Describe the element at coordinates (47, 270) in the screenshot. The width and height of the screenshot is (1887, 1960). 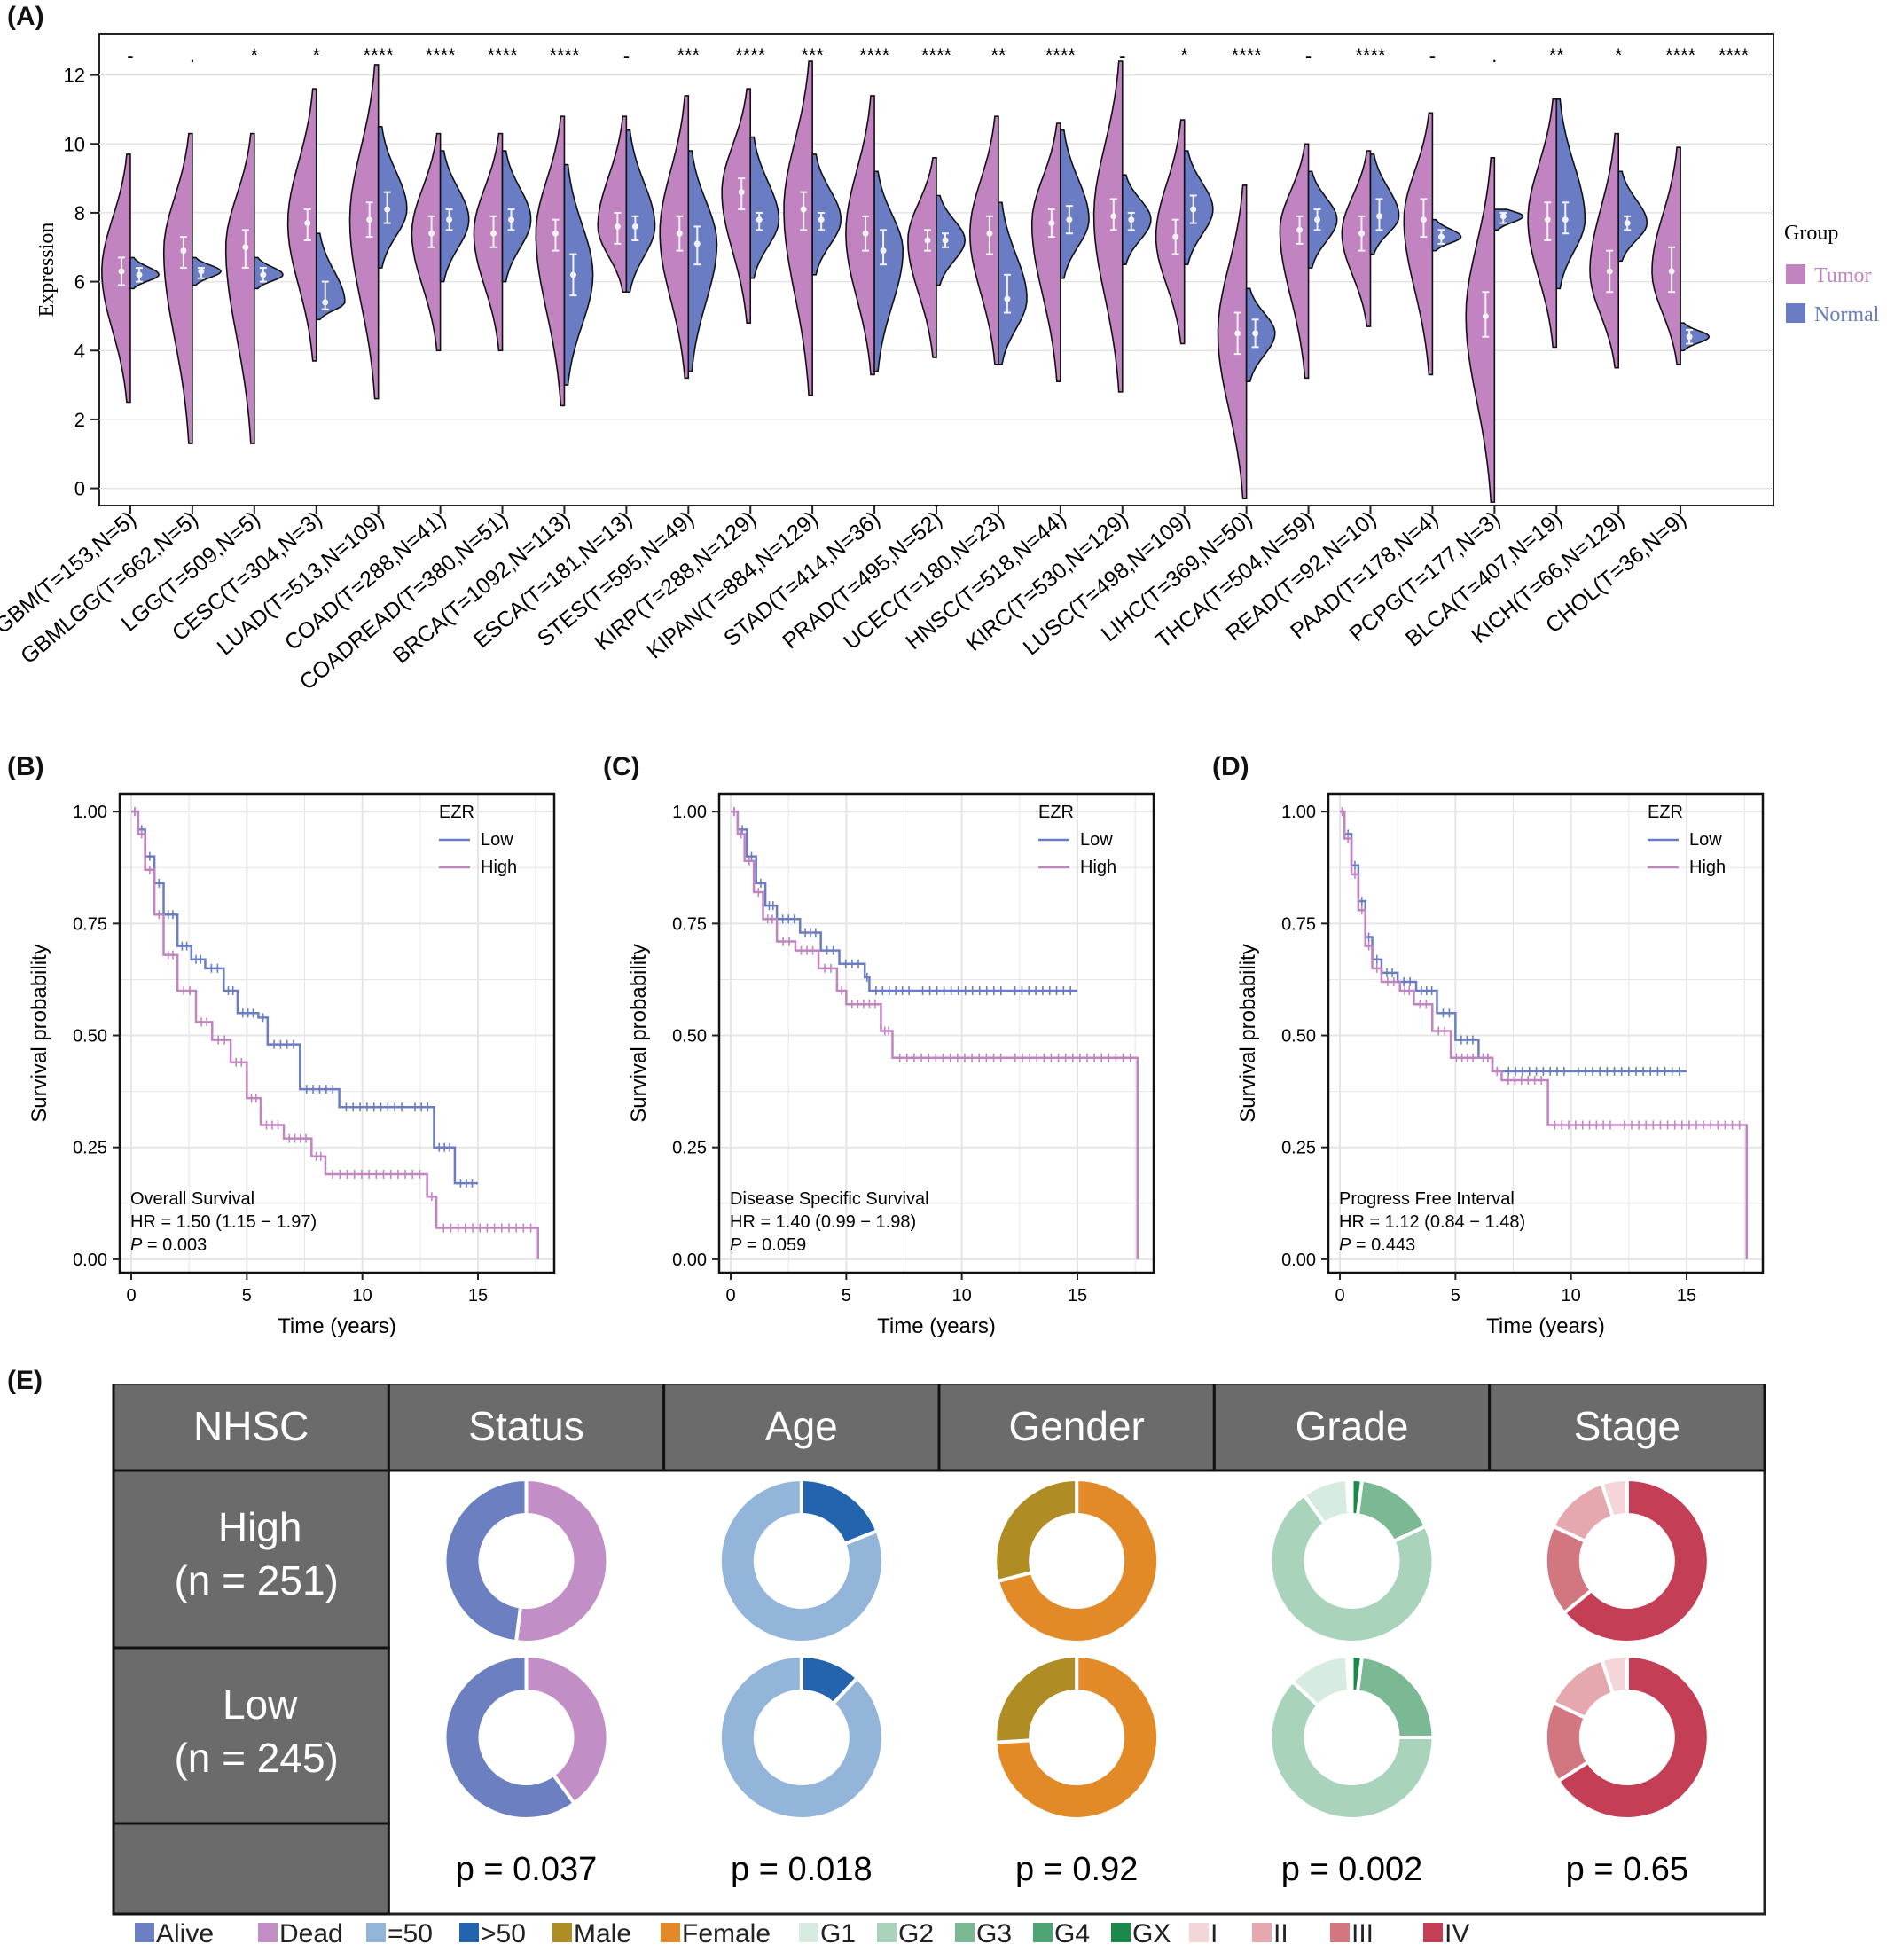
I see `violin-y-axis-label: Expression` at that location.